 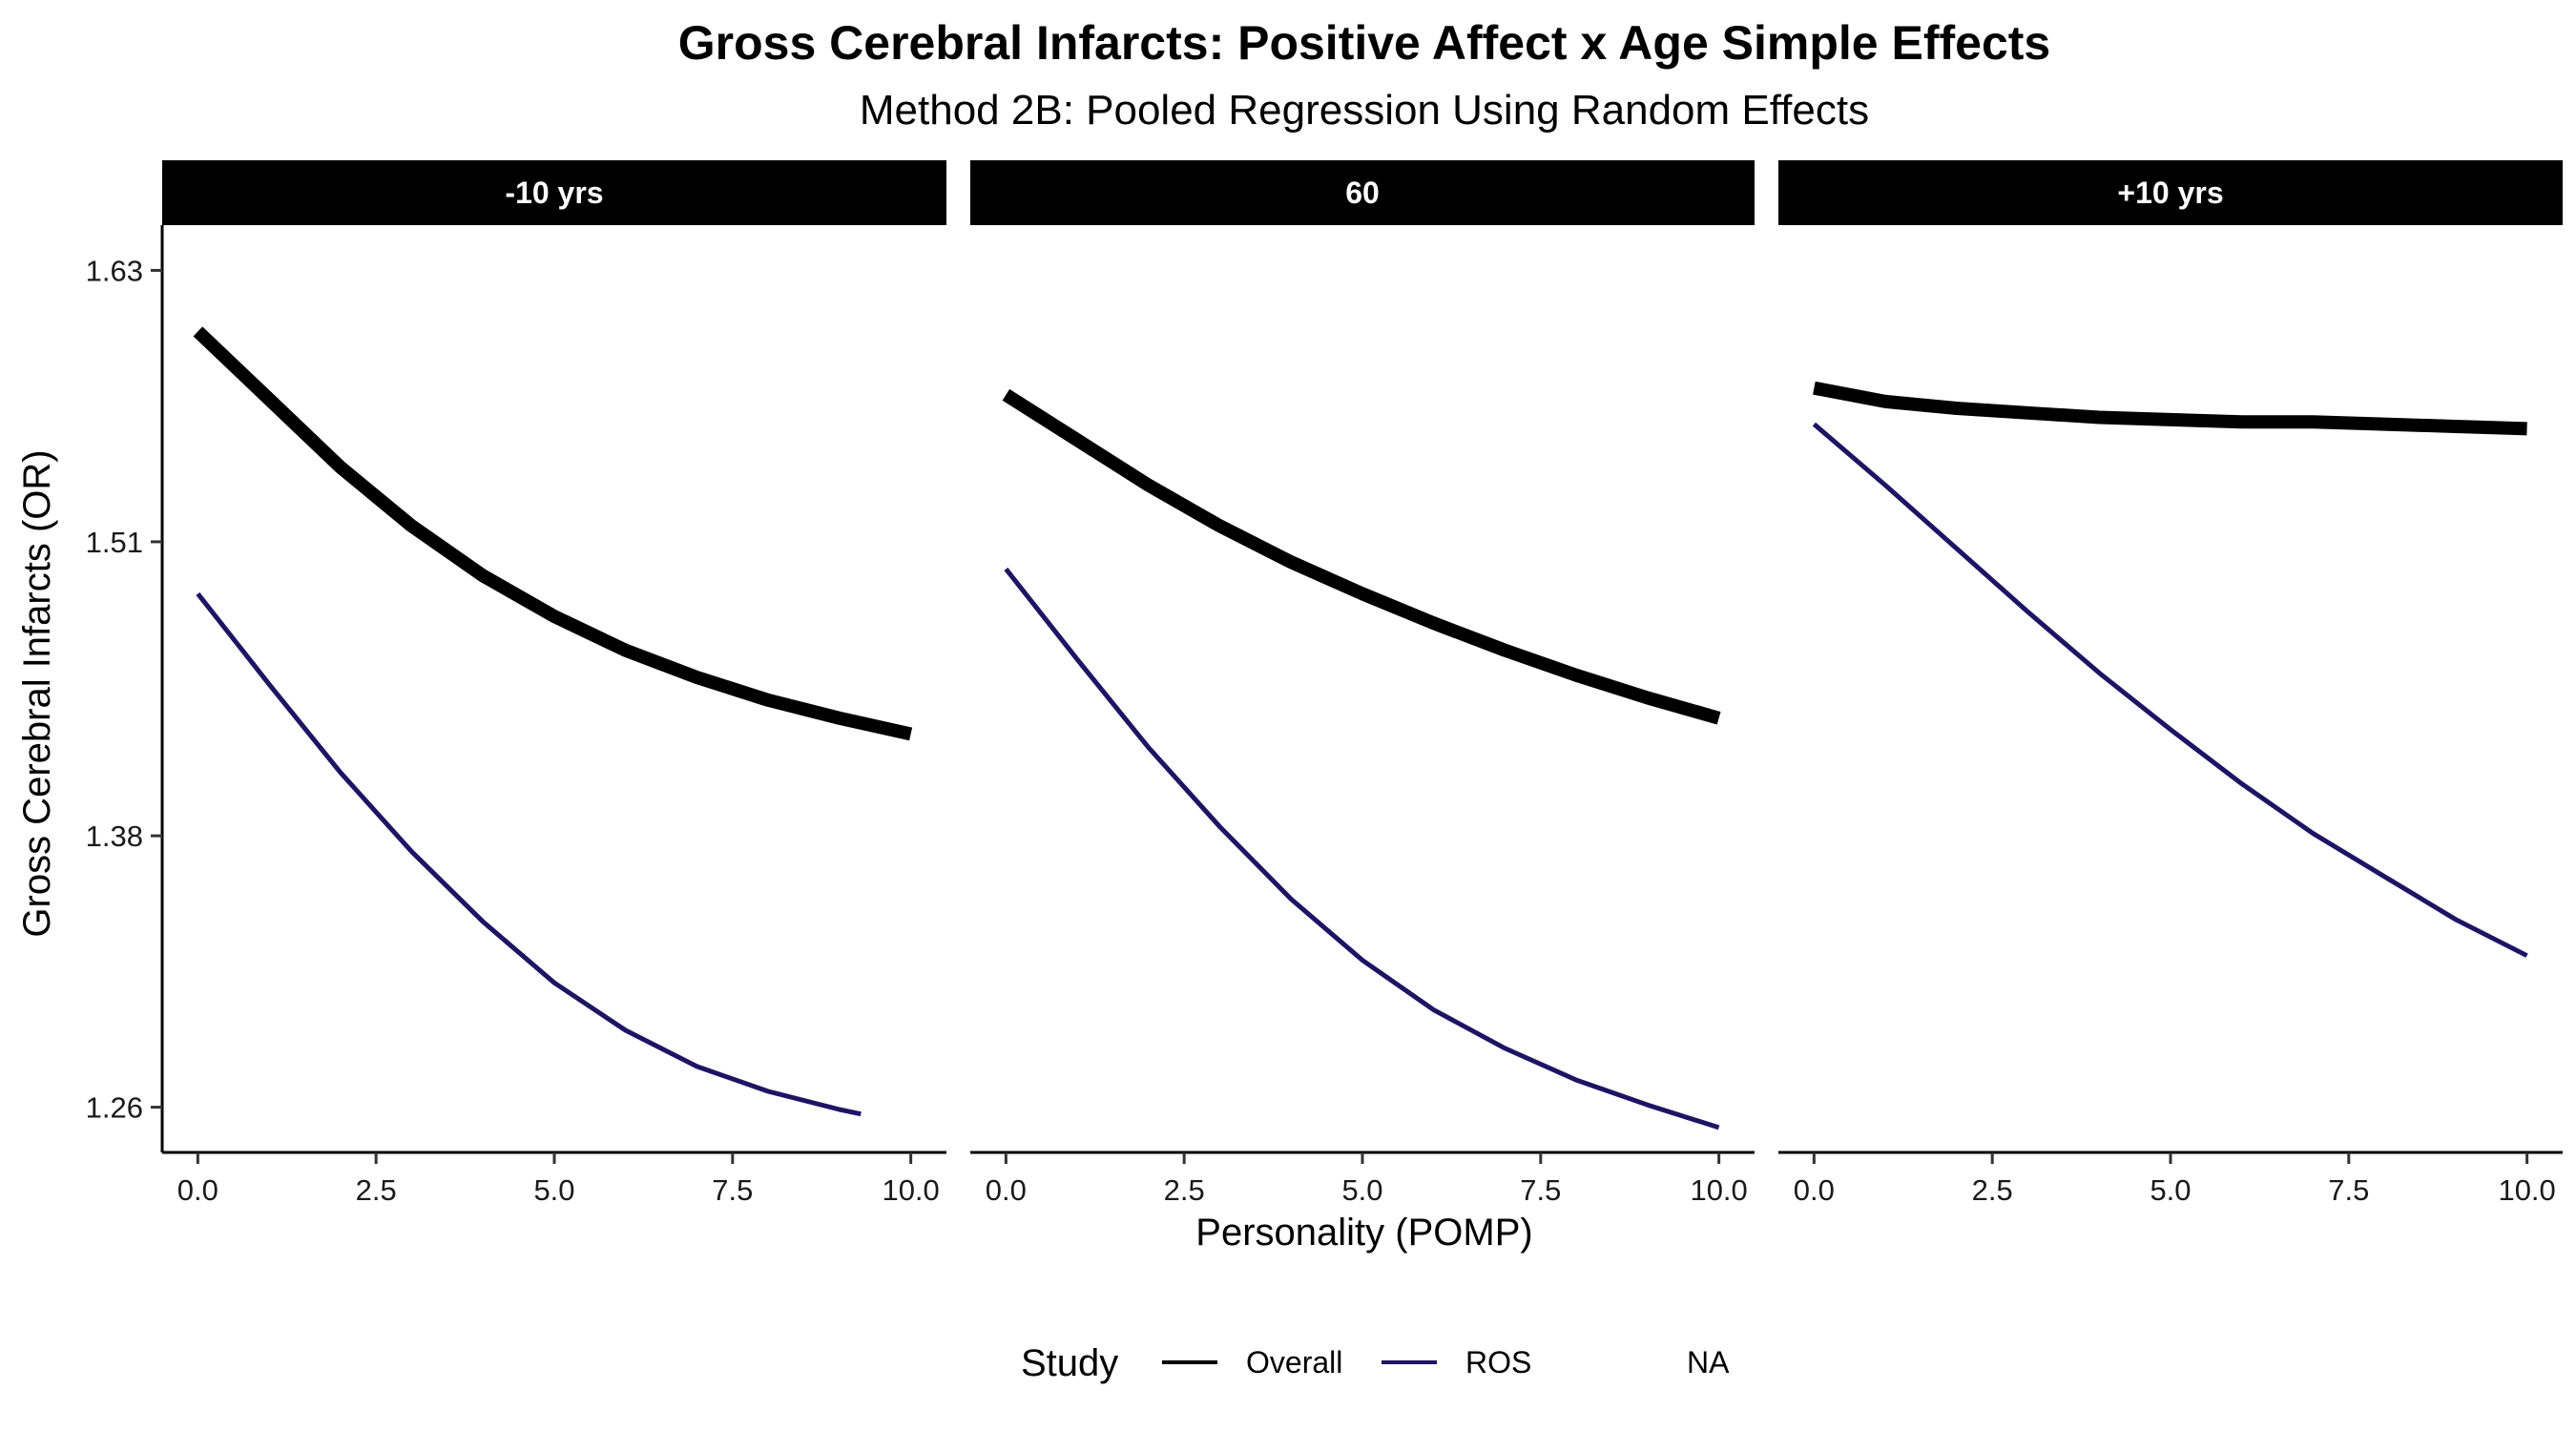 What do you see at coordinates (114, 1108) in the screenshot?
I see `y-tick-label: 1.26` at bounding box center [114, 1108].